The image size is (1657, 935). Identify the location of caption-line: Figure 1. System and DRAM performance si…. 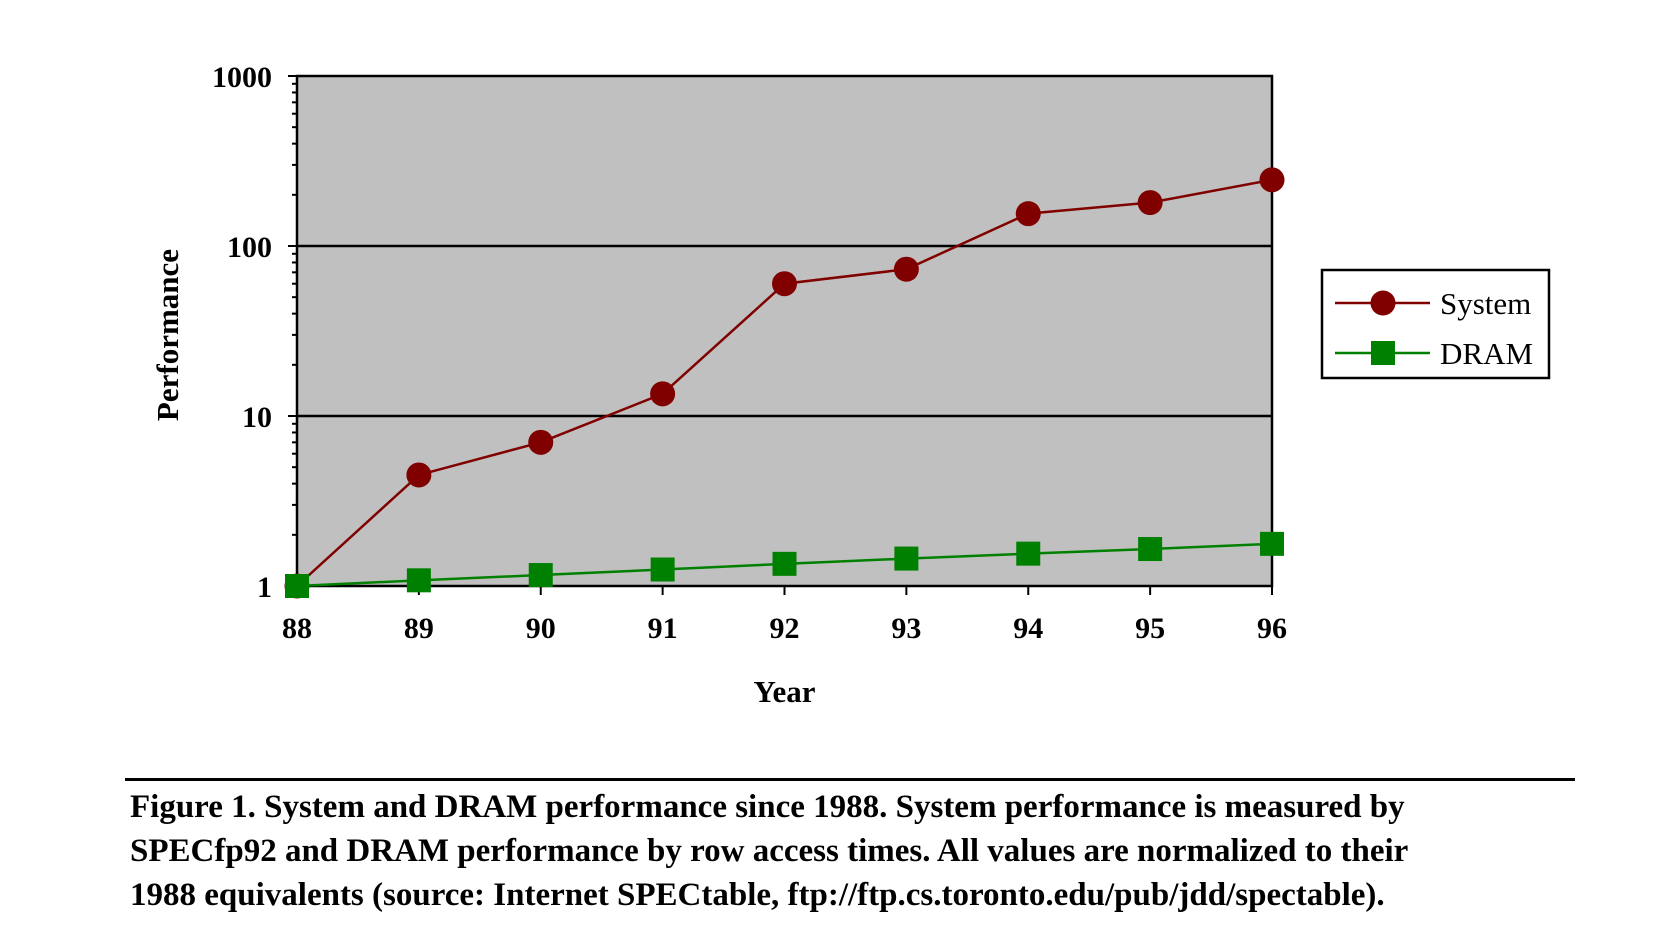
(767, 807).